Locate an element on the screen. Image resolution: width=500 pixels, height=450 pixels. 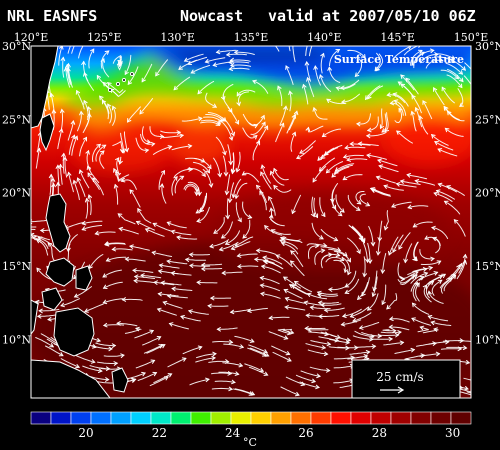
samar-island-land is located at coordinates (84, 278).